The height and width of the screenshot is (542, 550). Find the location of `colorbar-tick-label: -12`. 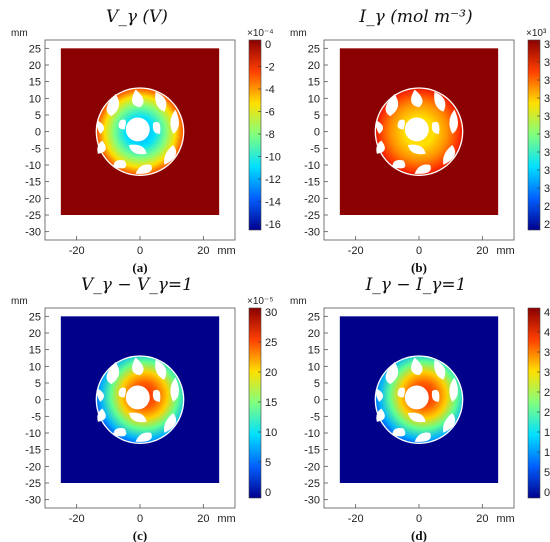

colorbar-tick-label: -12 is located at coordinates (273, 180).